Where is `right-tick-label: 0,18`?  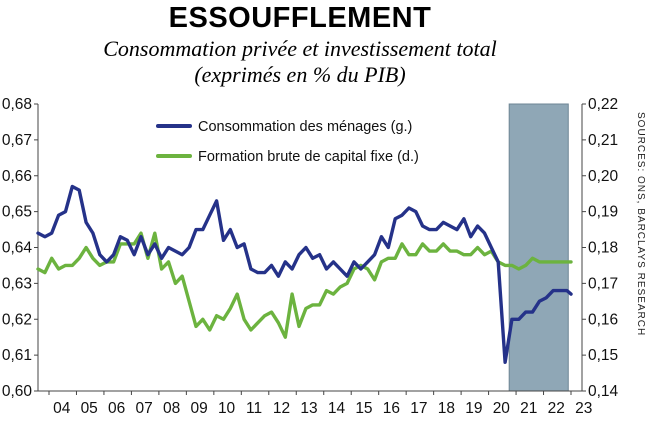
right-tick-label: 0,18 is located at coordinates (603, 248).